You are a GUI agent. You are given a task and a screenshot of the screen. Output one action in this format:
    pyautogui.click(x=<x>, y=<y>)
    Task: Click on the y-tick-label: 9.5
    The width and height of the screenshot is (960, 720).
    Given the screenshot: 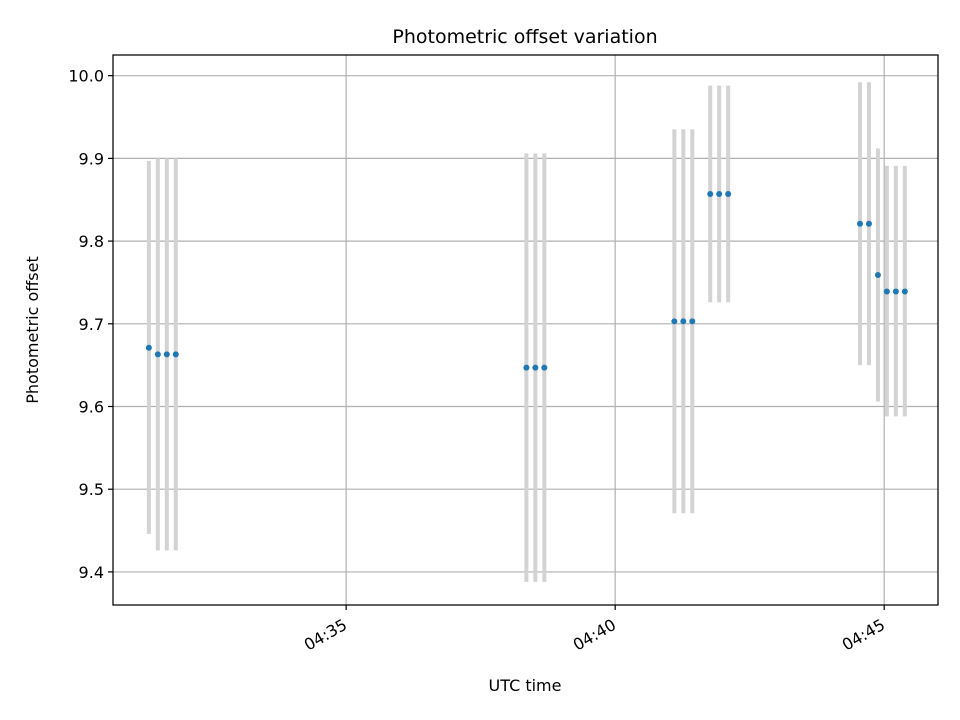 What is the action you would take?
    pyautogui.click(x=91, y=489)
    